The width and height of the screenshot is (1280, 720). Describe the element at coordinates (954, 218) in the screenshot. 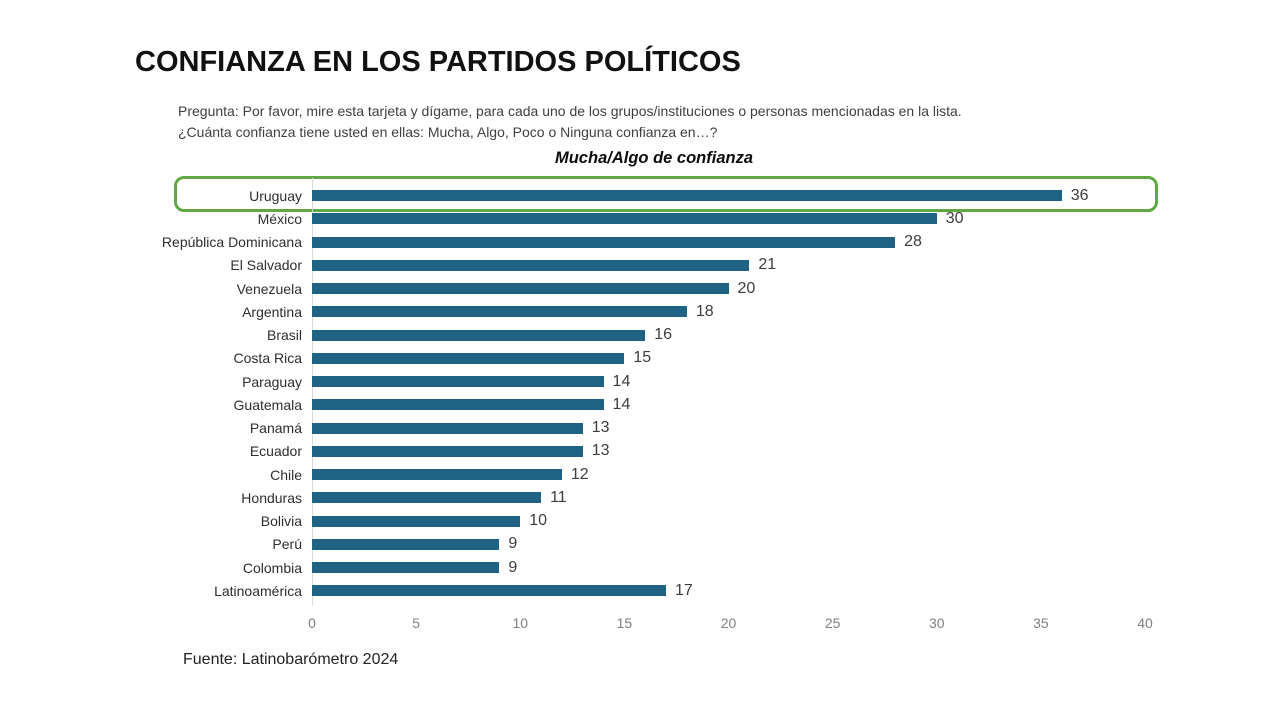

I see `value-label: 30` at that location.